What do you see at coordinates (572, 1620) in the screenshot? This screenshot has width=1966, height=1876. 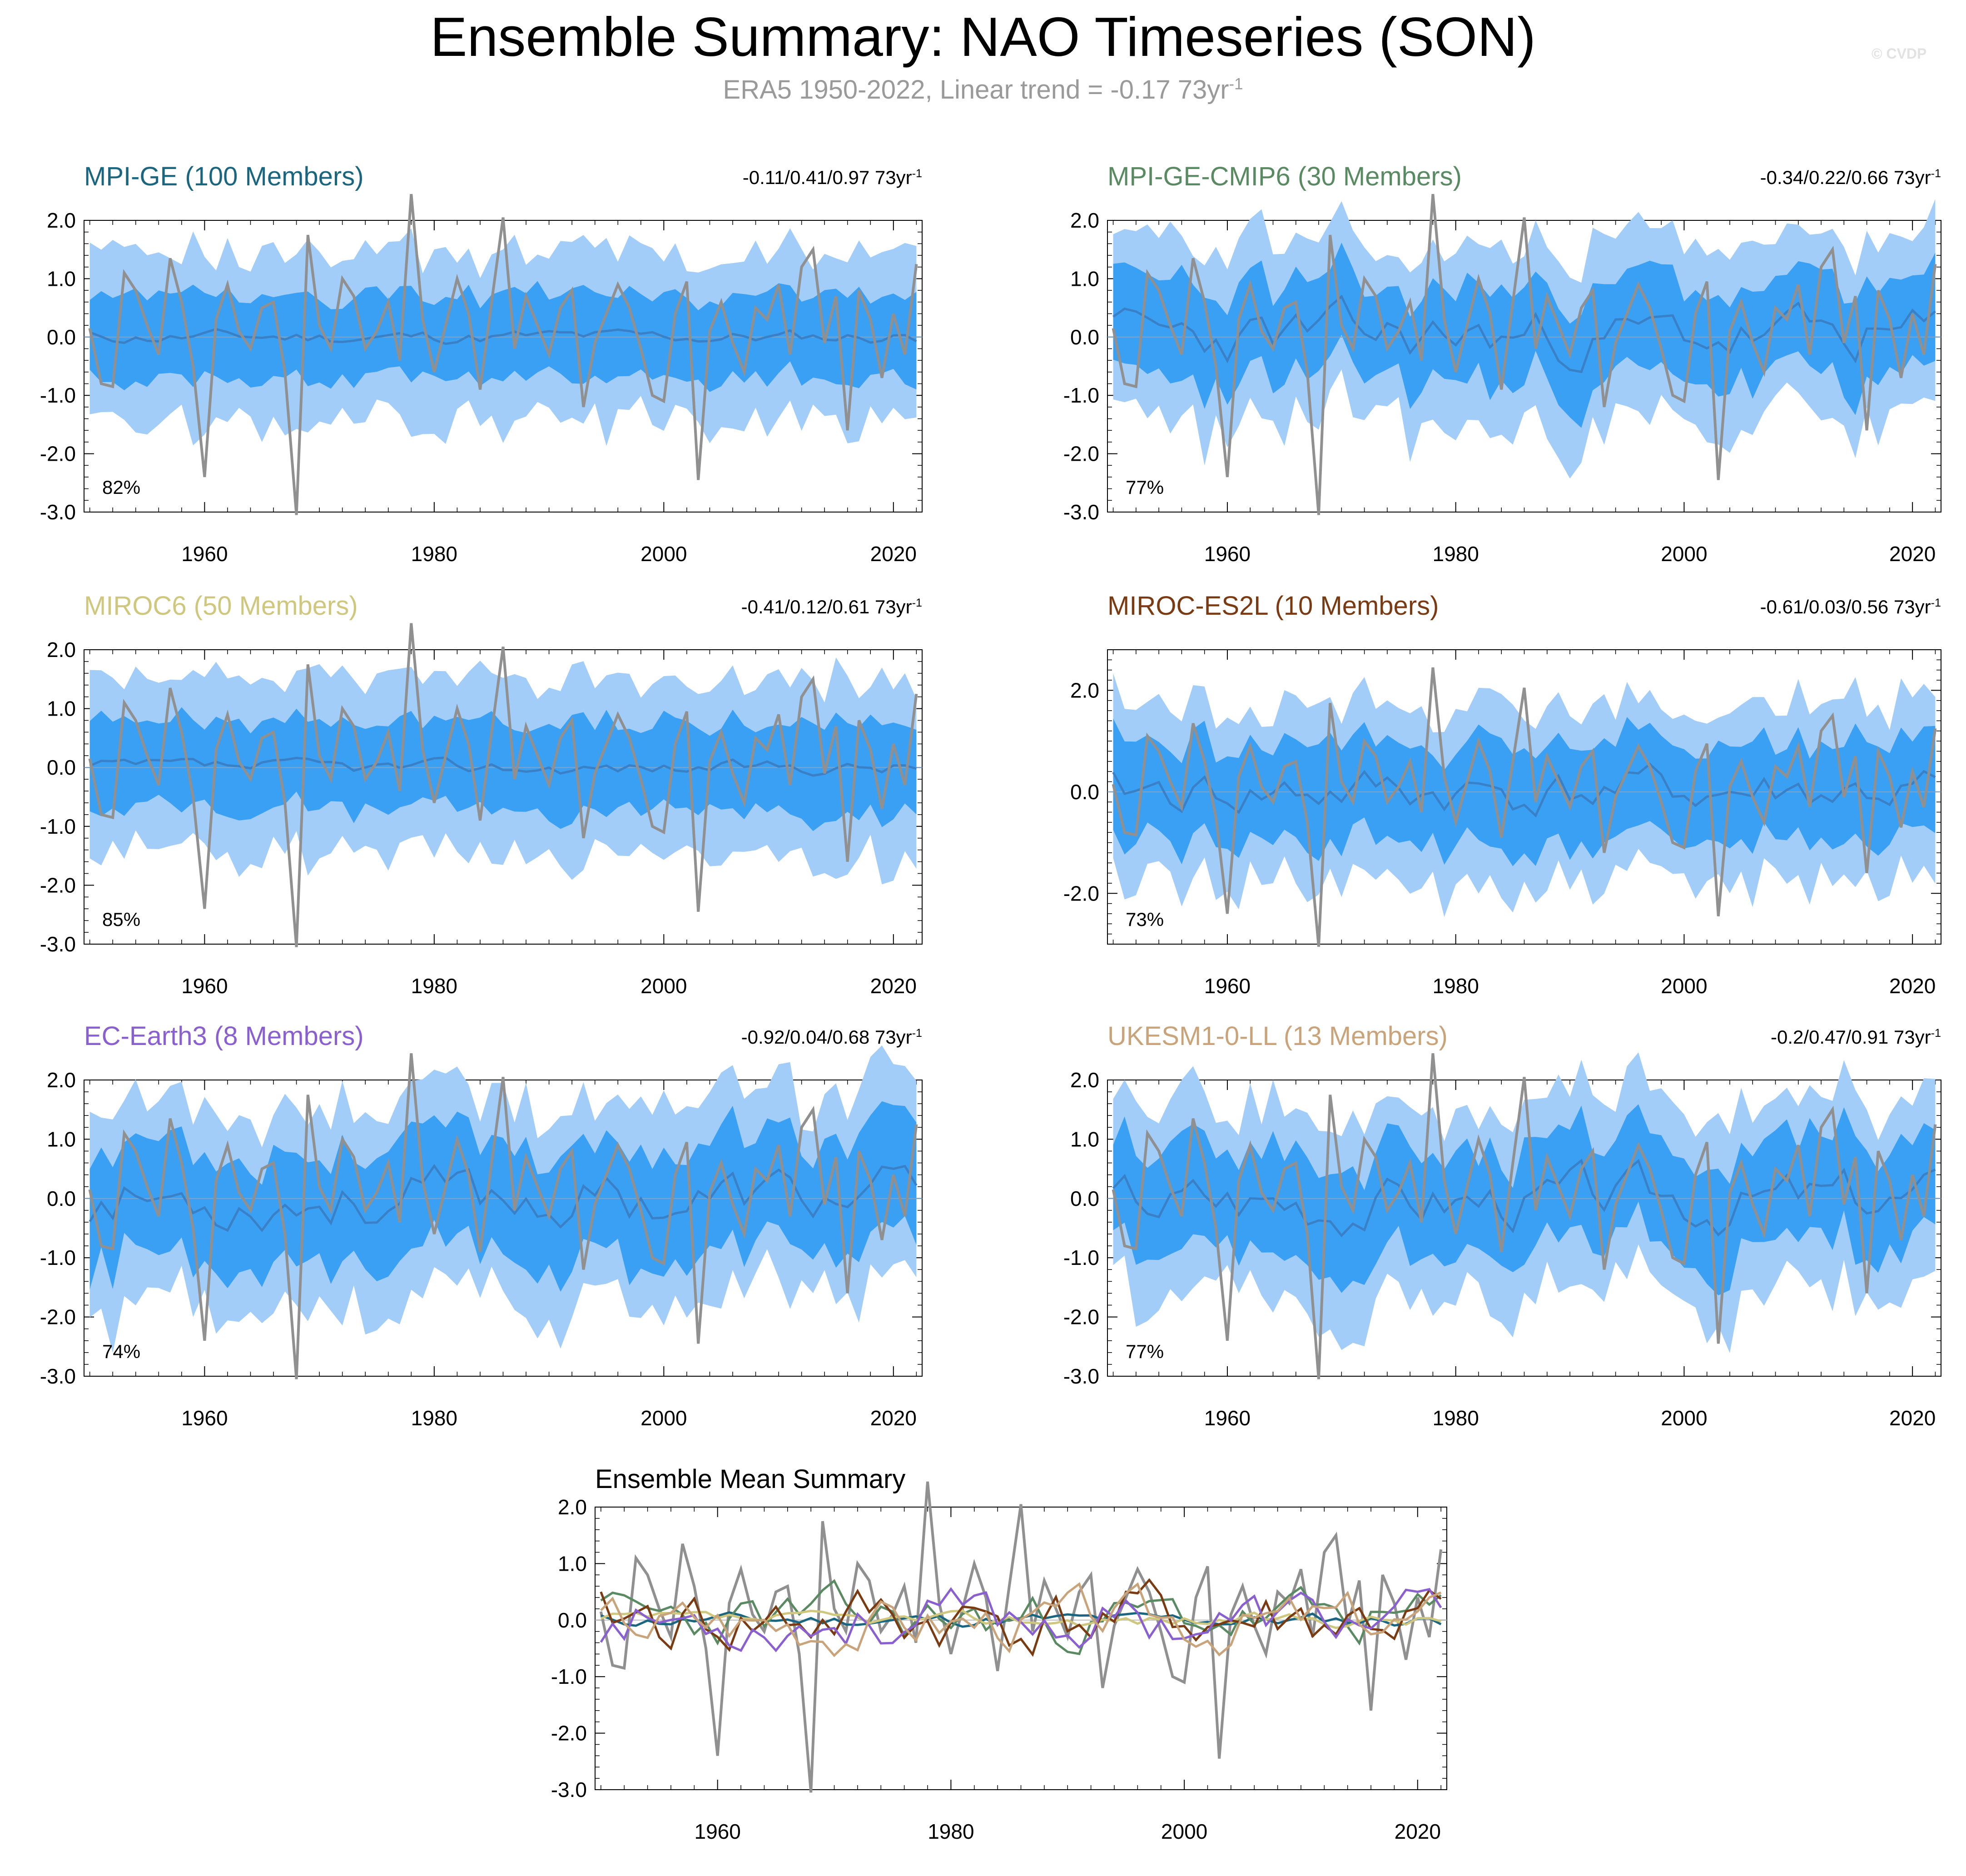 I see `summary-ytick-label: 0.0` at bounding box center [572, 1620].